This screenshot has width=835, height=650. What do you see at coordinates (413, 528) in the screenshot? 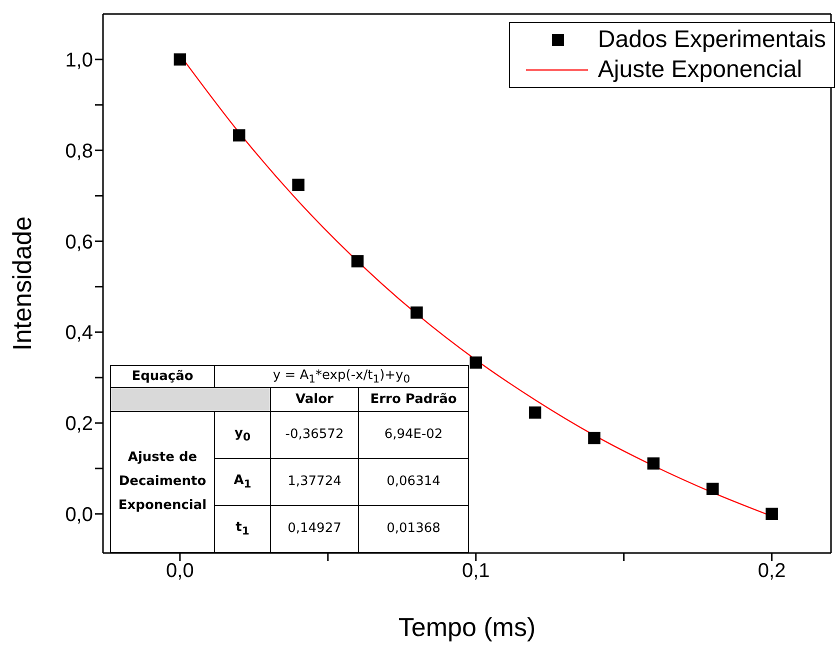
I see `annotation: 0,01368` at bounding box center [413, 528].